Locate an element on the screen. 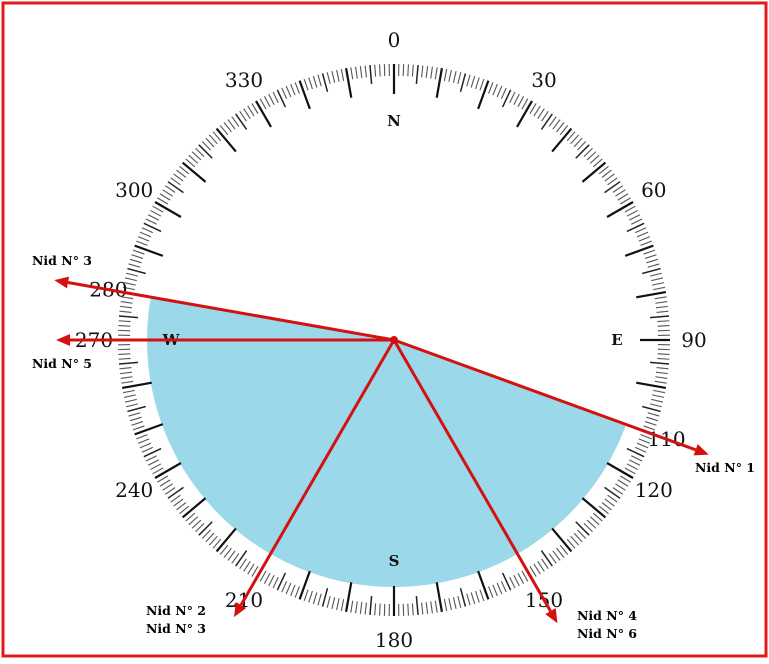 This screenshot has height=664, width=769. east-letter: E is located at coordinates (616, 340).